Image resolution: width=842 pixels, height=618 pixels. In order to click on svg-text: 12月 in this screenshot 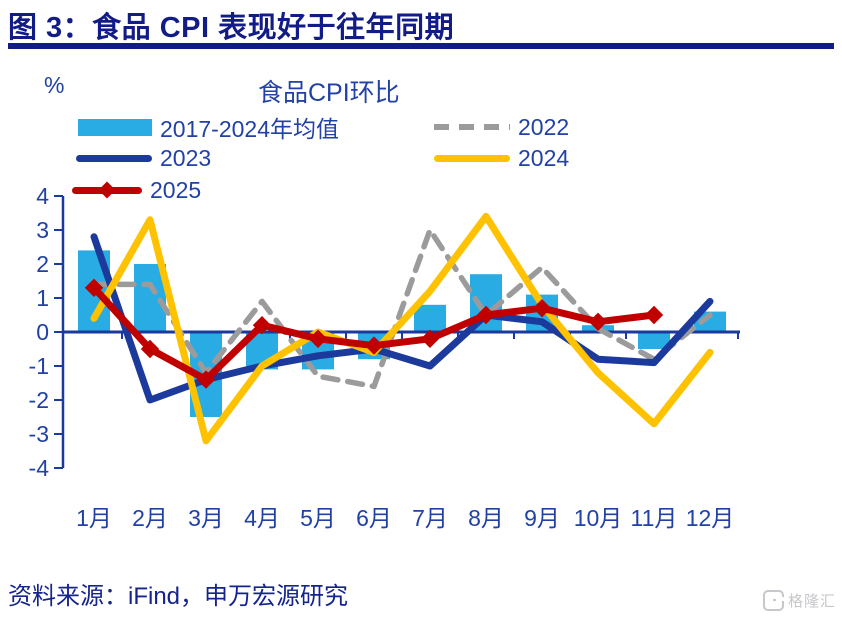, I will do `click(710, 518)`.